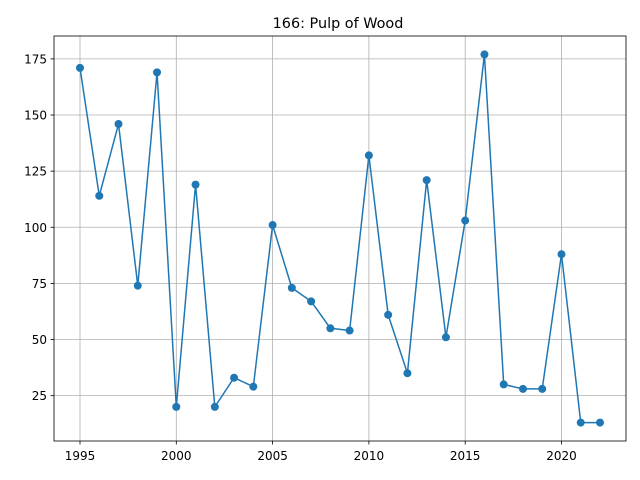 The width and height of the screenshot is (640, 480). Describe the element at coordinates (80, 456) in the screenshot. I see `x-tick-label: 1995` at that location.